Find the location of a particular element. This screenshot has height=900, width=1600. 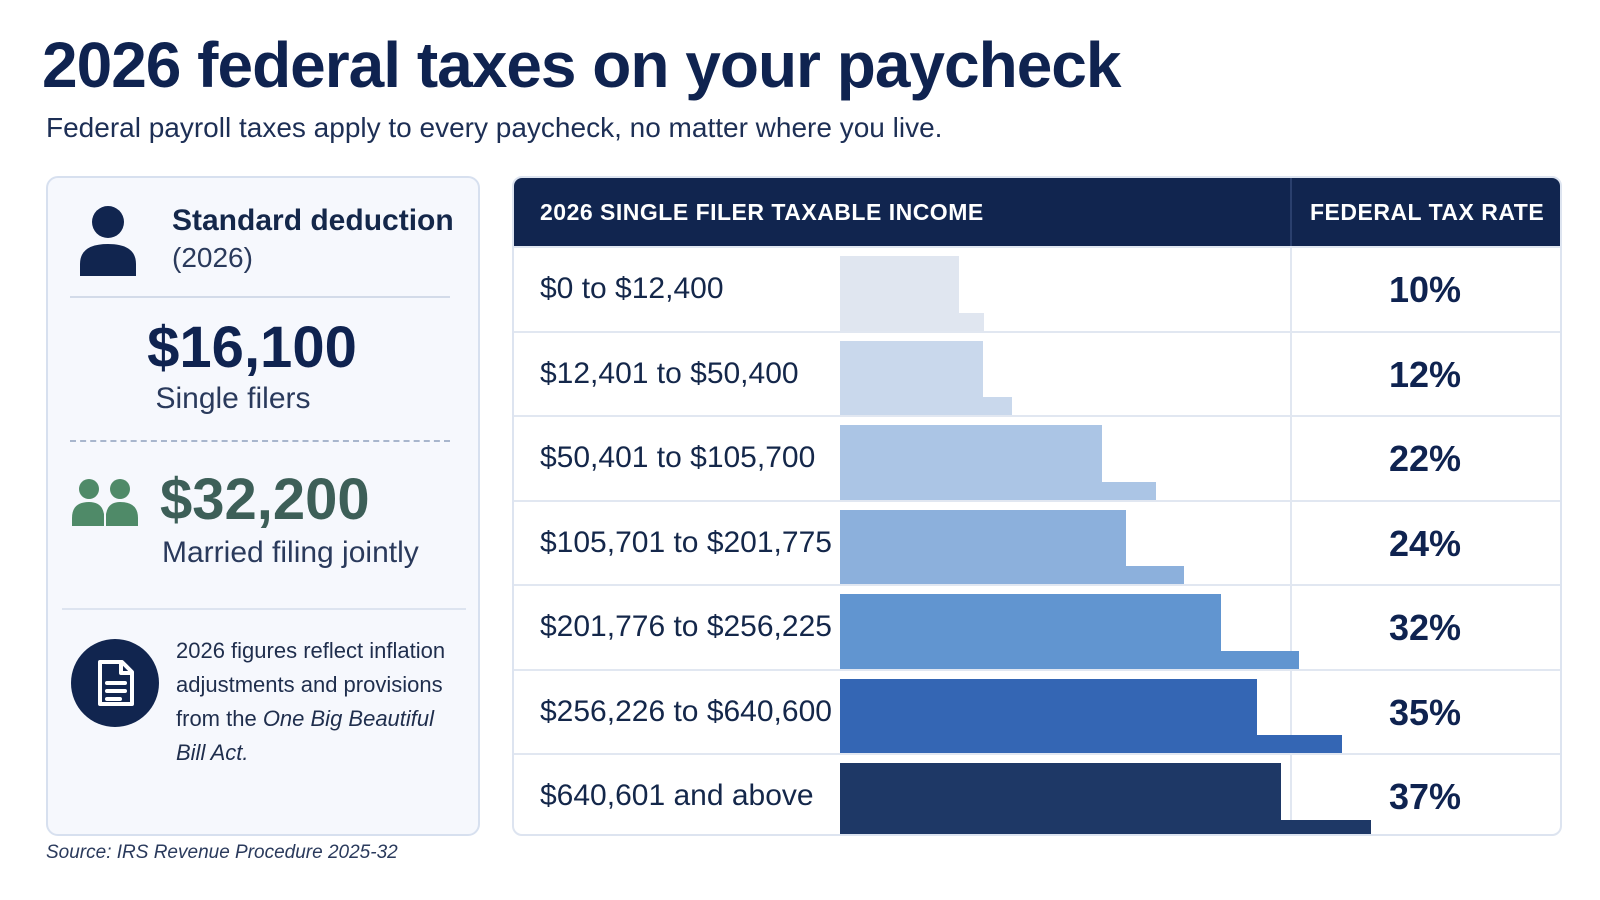

tax-rate-value: 32% is located at coordinates (1425, 628).